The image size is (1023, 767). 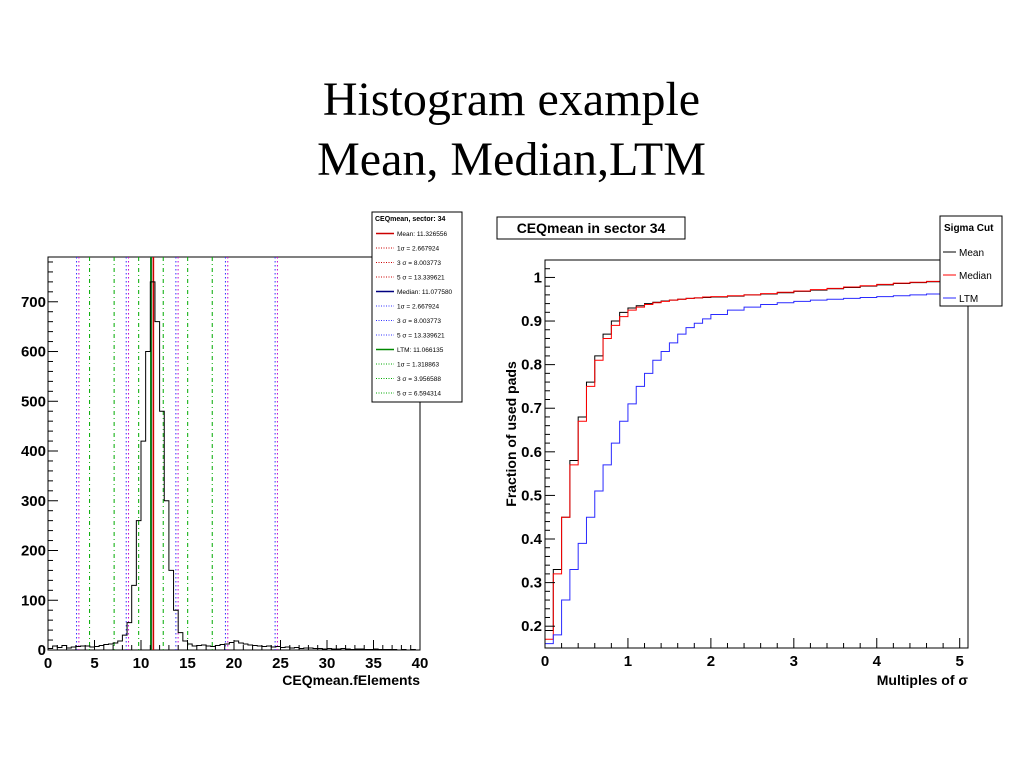 What do you see at coordinates (280, 663) in the screenshot?
I see `x-tick-label: 25` at bounding box center [280, 663].